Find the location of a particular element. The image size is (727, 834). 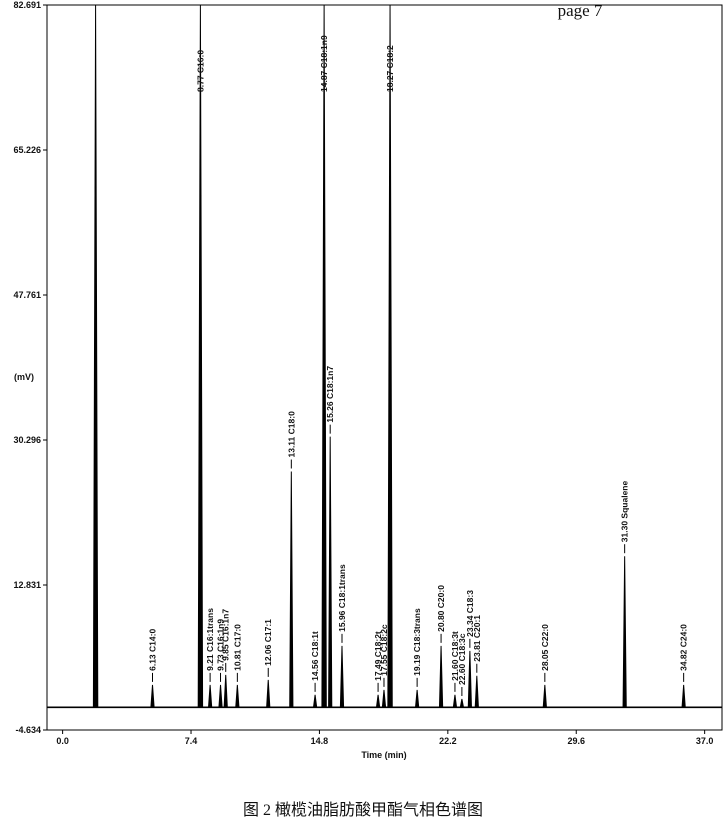

peak-label: 21.60 C18:3t is located at coordinates (455, 656).